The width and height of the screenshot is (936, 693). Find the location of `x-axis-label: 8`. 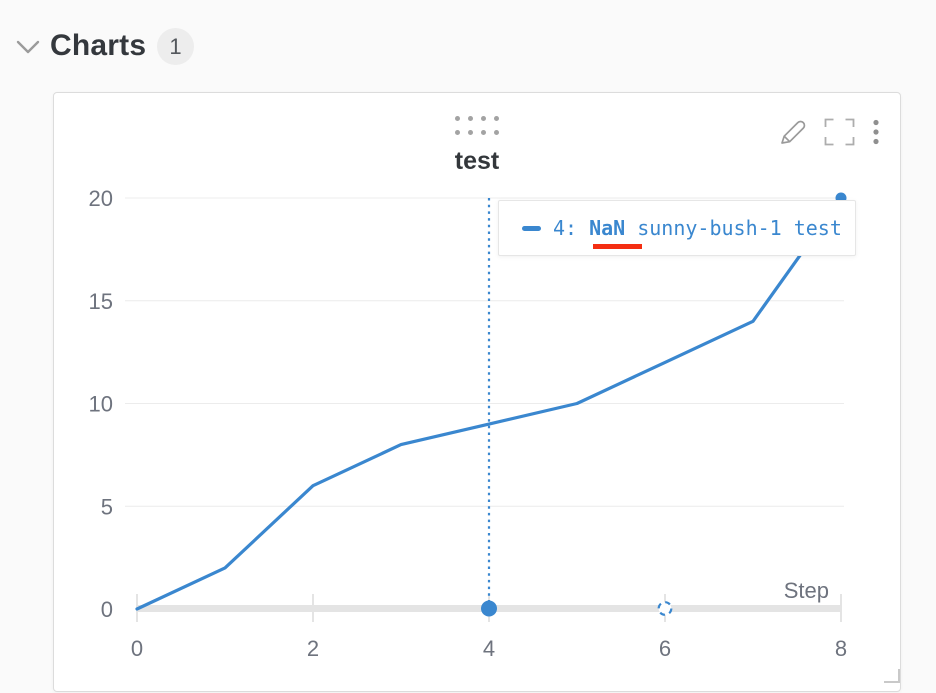

x-axis-label: 8 is located at coordinates (841, 648).